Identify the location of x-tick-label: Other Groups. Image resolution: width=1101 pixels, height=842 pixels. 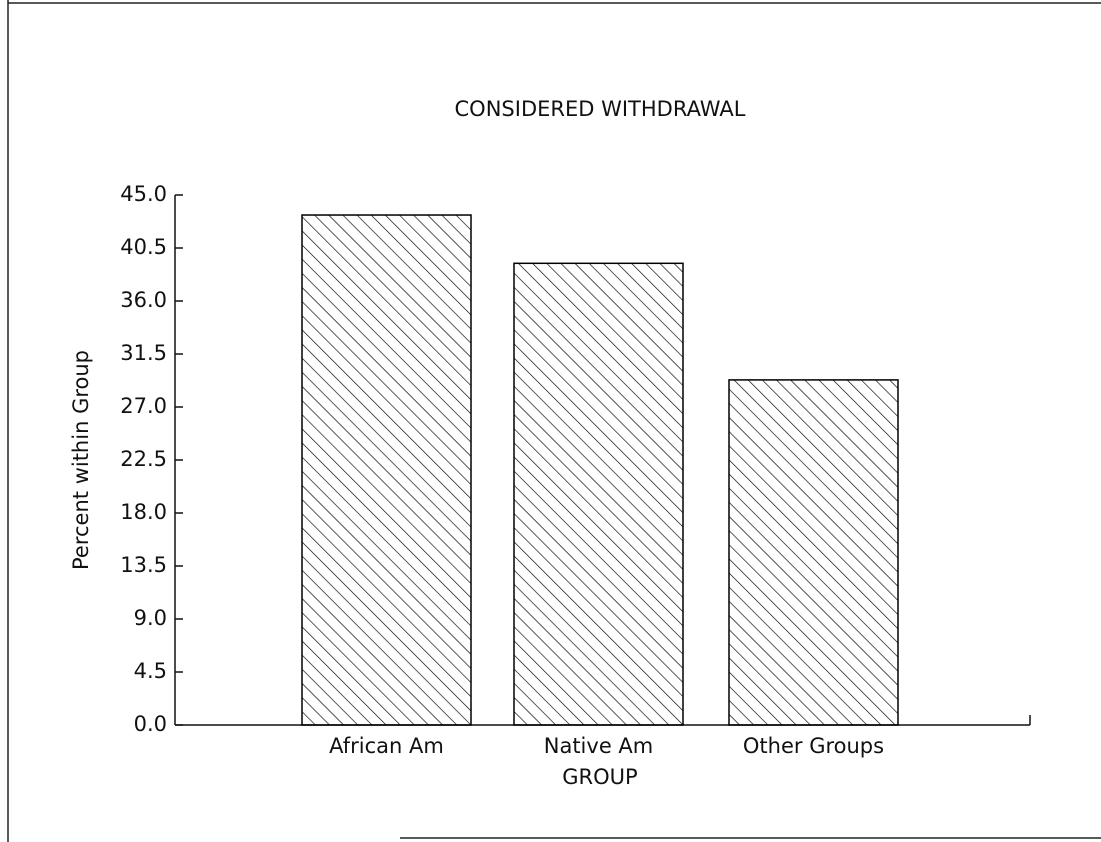
(813, 746).